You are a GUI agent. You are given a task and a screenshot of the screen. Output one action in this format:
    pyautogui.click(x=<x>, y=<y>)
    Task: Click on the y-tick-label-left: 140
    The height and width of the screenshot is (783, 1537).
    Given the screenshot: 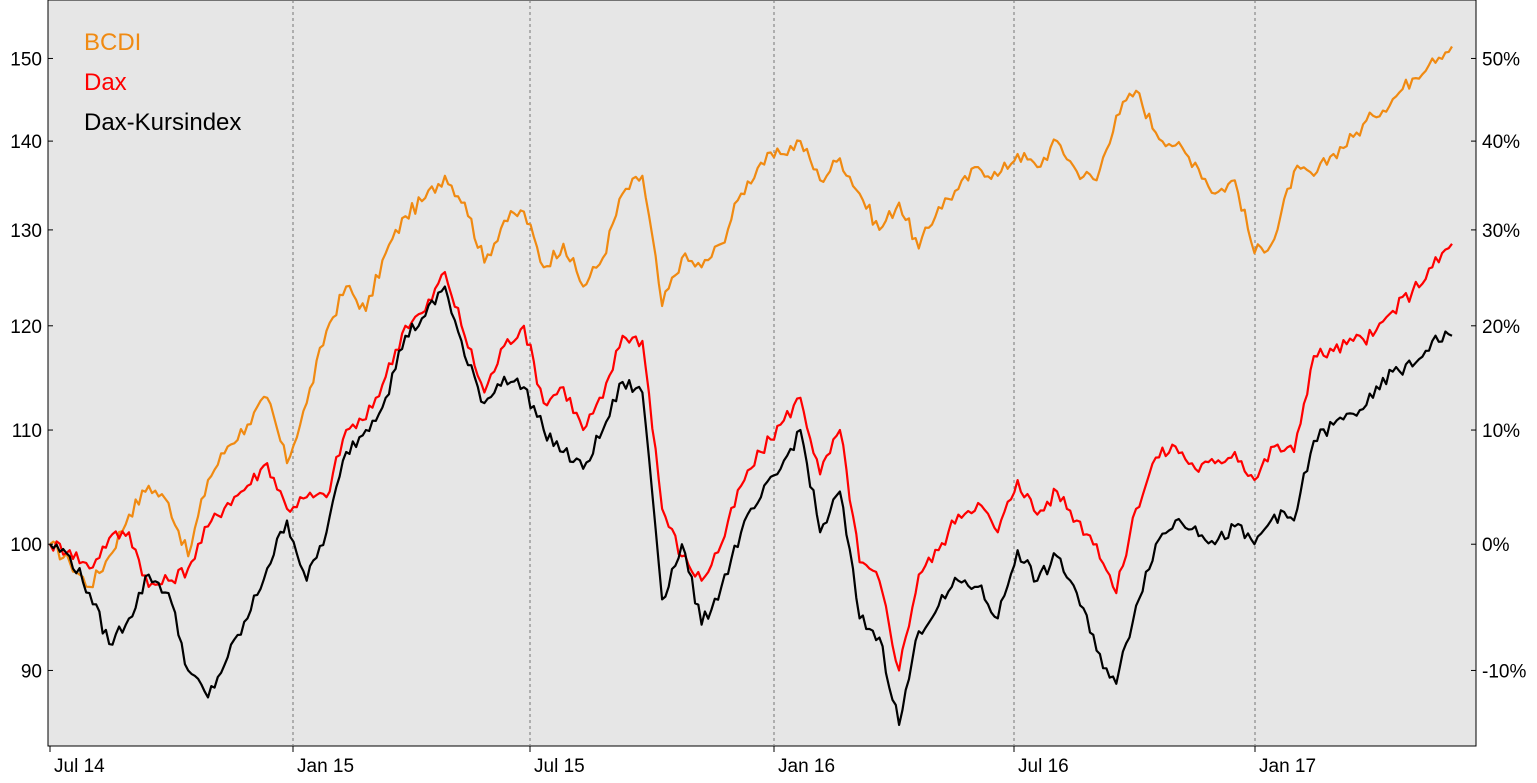 What is the action you would take?
    pyautogui.click(x=26, y=142)
    